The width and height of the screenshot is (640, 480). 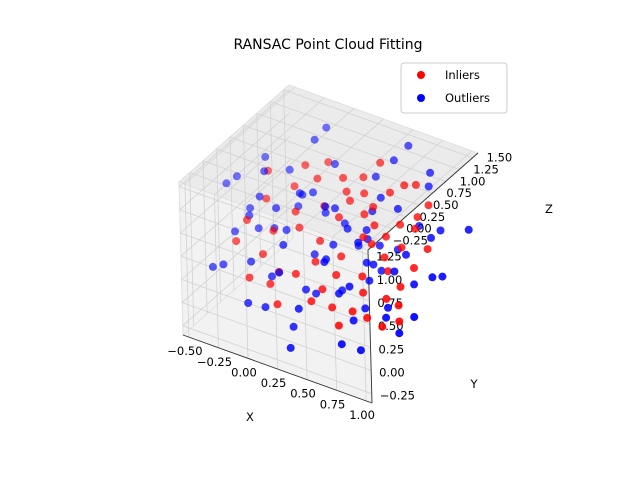 What do you see at coordinates (274, 383) in the screenshot?
I see `x-tick-label: 0.25` at bounding box center [274, 383].